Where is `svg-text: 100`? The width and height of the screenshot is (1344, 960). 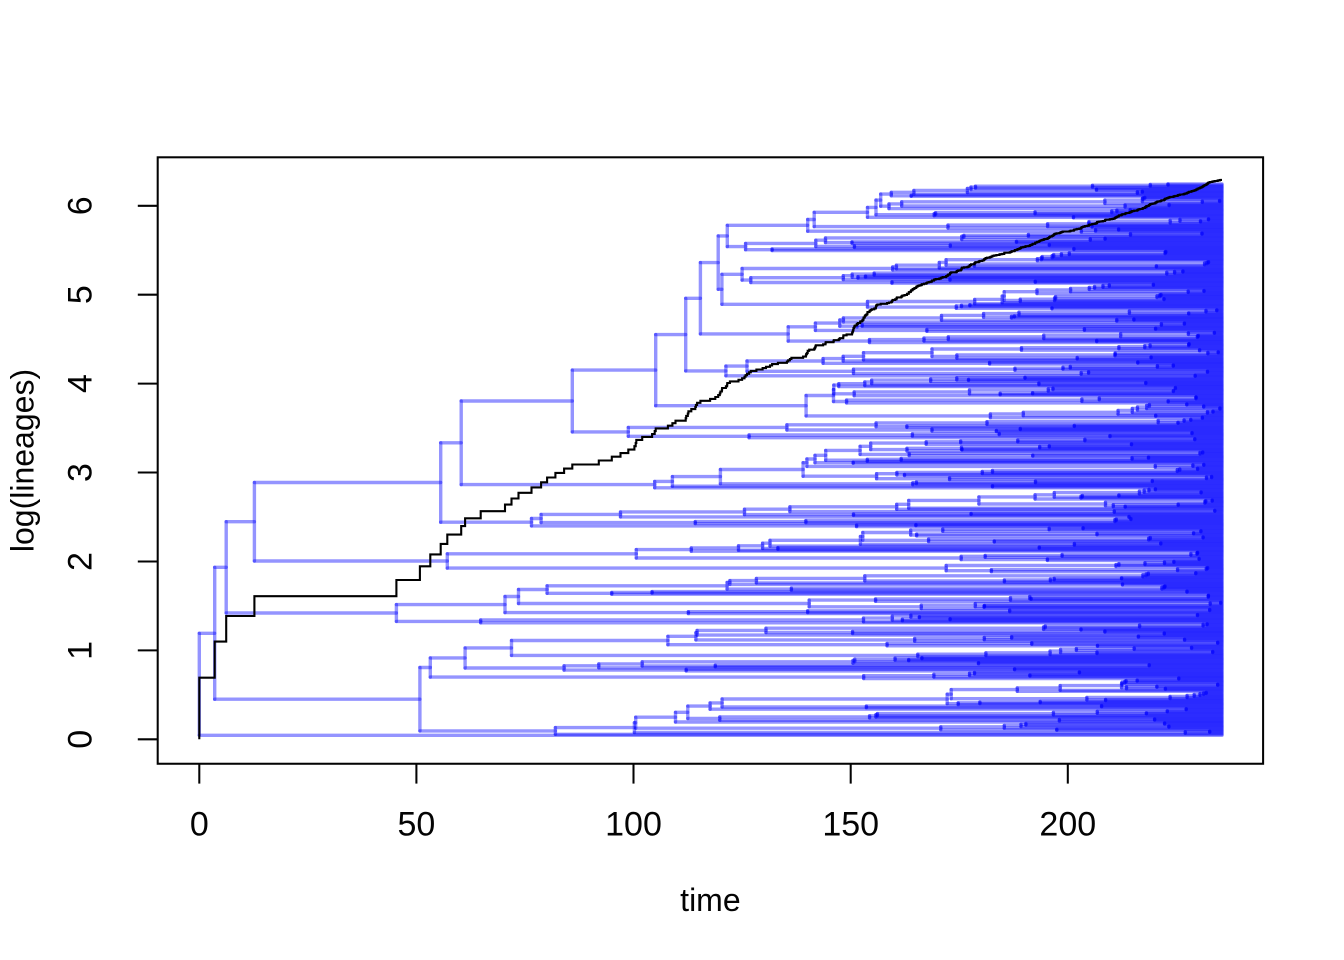 svg-text: 100 is located at coordinates (633, 824).